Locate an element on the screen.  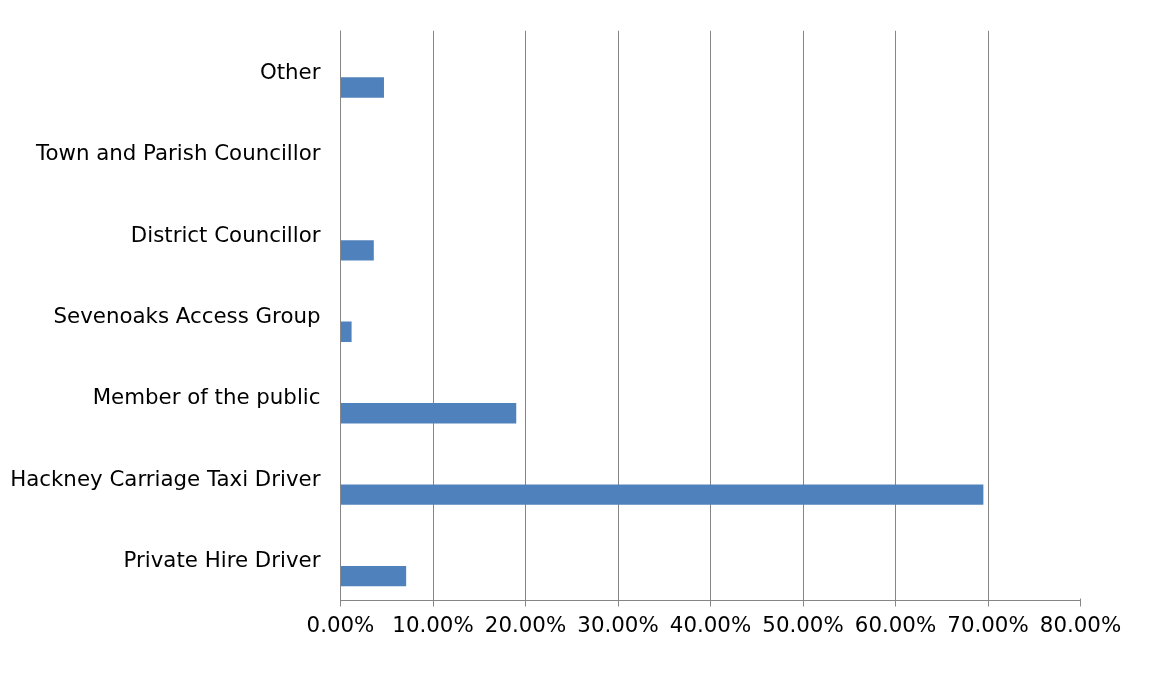
x-tick-label: 50.00% is located at coordinates (803, 624).